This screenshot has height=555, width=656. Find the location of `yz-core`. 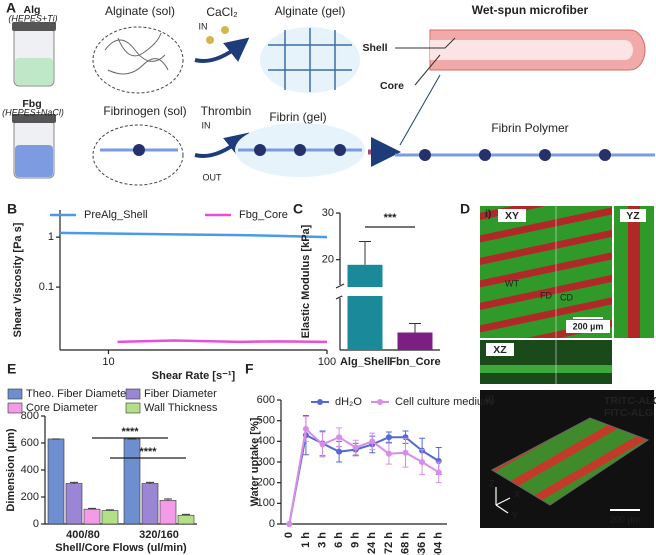

yz-core is located at coordinates (634, 272).